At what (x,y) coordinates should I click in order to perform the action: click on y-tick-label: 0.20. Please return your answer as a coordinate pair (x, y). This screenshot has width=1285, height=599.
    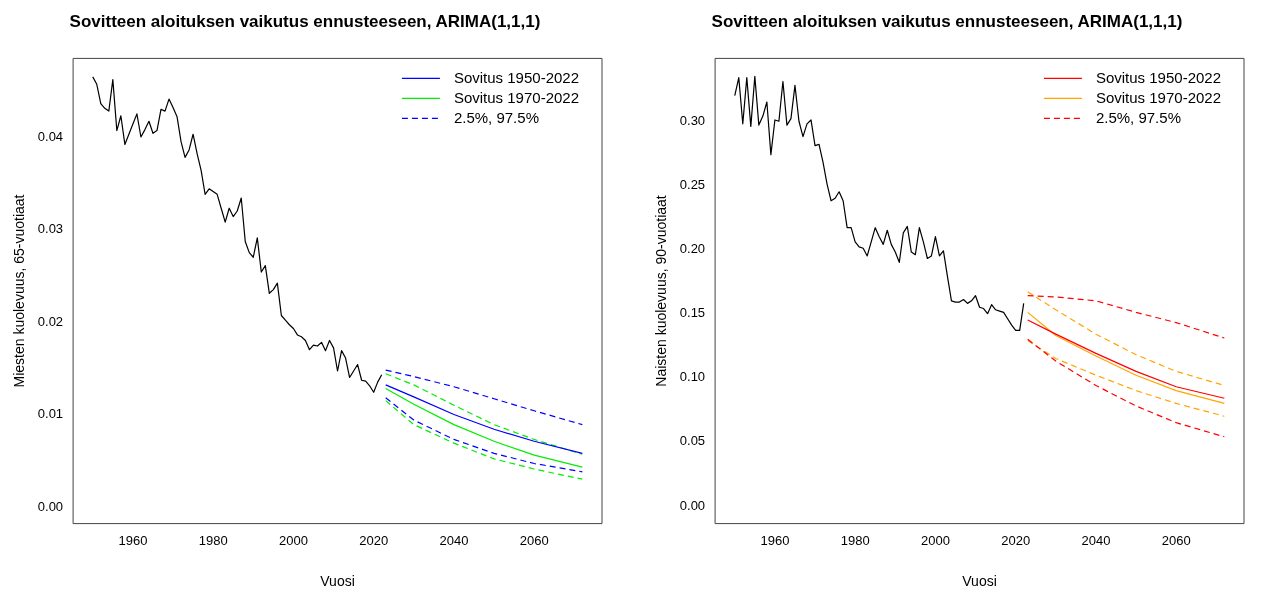
    Looking at the image, I should click on (692, 249).